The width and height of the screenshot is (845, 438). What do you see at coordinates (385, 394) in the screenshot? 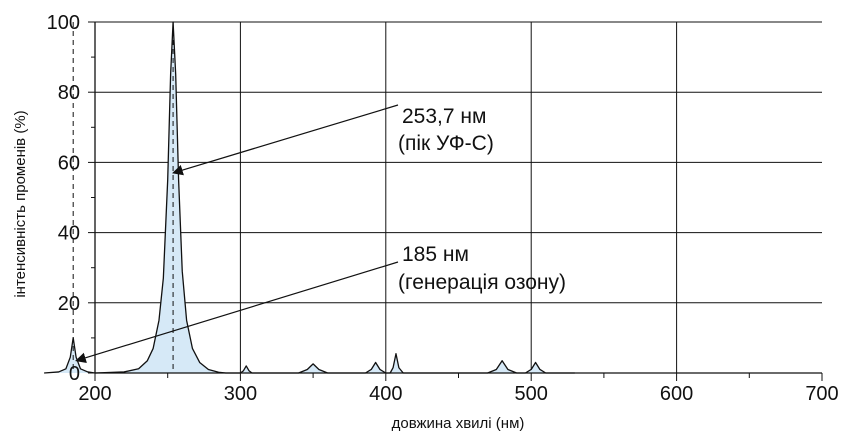
I see `x-tick-label-400: 400` at bounding box center [385, 394].